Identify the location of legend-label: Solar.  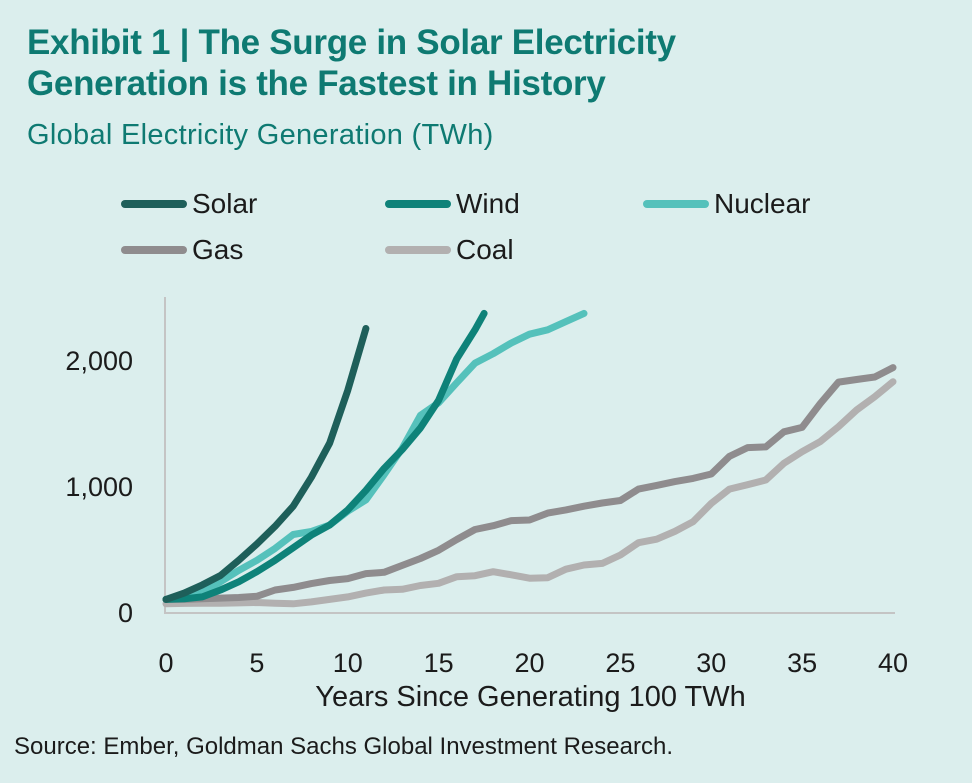
(225, 203).